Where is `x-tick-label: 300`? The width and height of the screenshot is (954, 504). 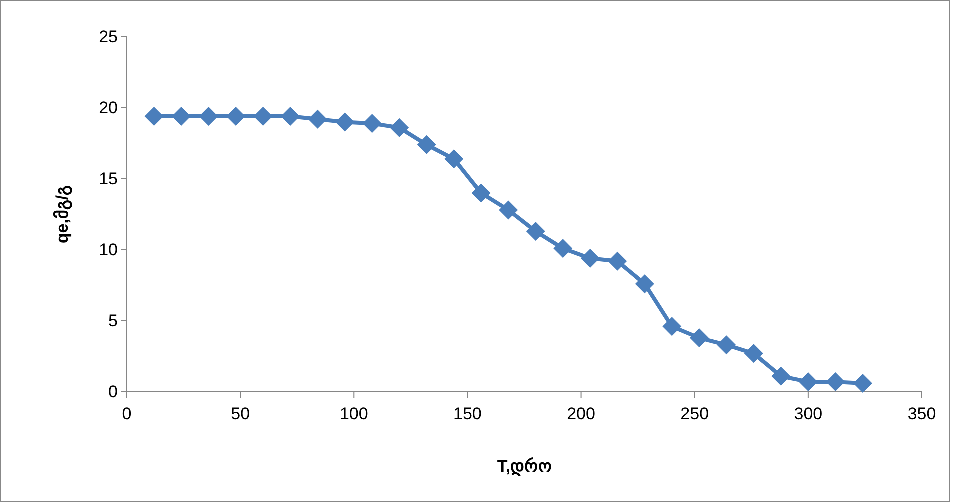 x-tick-label: 300 is located at coordinates (808, 414).